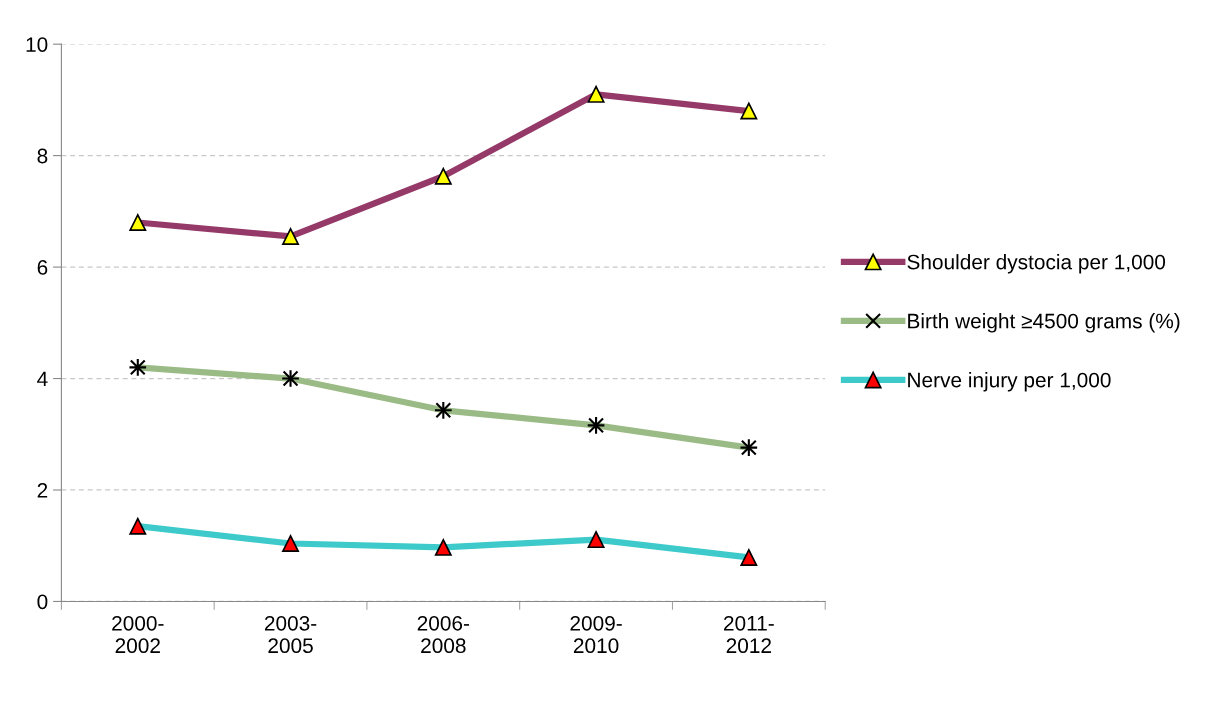  I want to click on legend-label: Birth weight ≥4500 grams (%), so click(1044, 323).